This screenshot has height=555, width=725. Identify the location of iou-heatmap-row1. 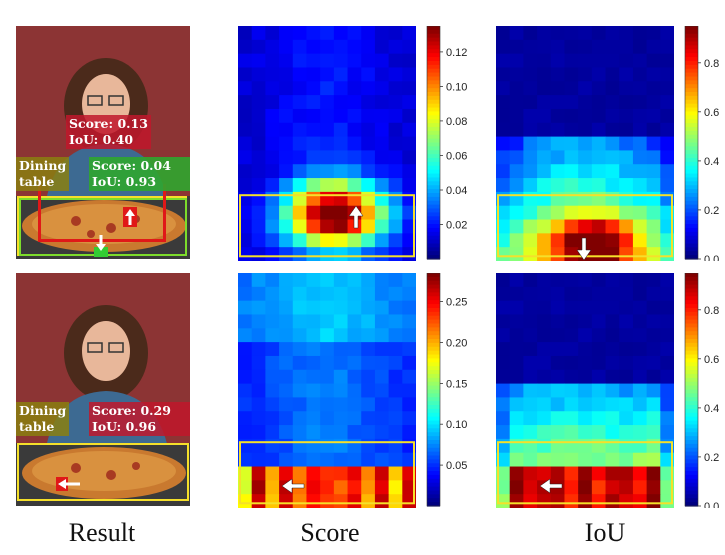
(585, 143).